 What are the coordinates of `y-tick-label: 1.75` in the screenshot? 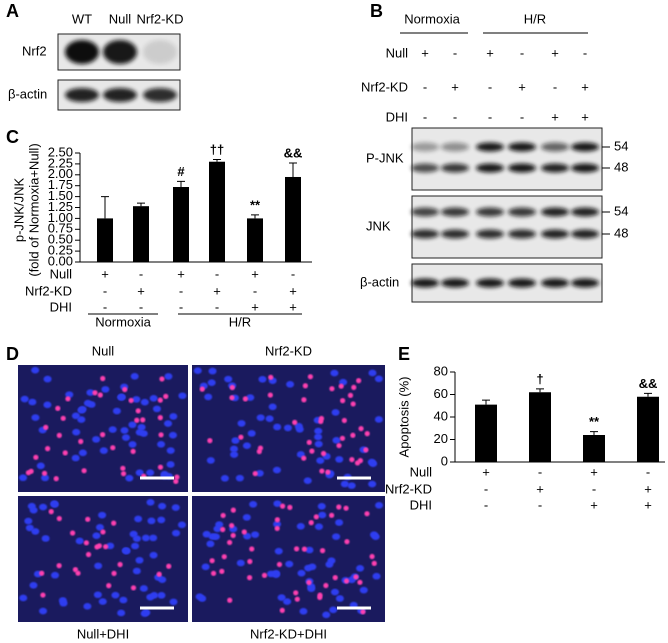 It's located at (60, 184).